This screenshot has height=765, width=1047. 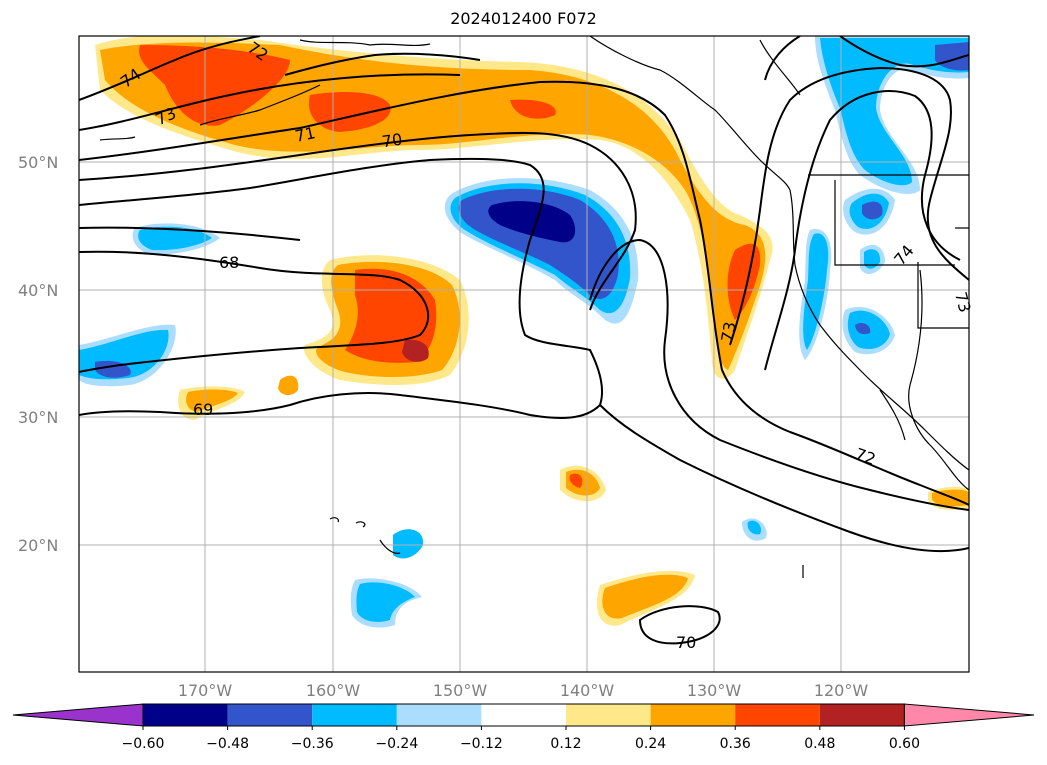 What do you see at coordinates (863, 328) in the screenshot?
I see `negative-inland-3-core` at bounding box center [863, 328].